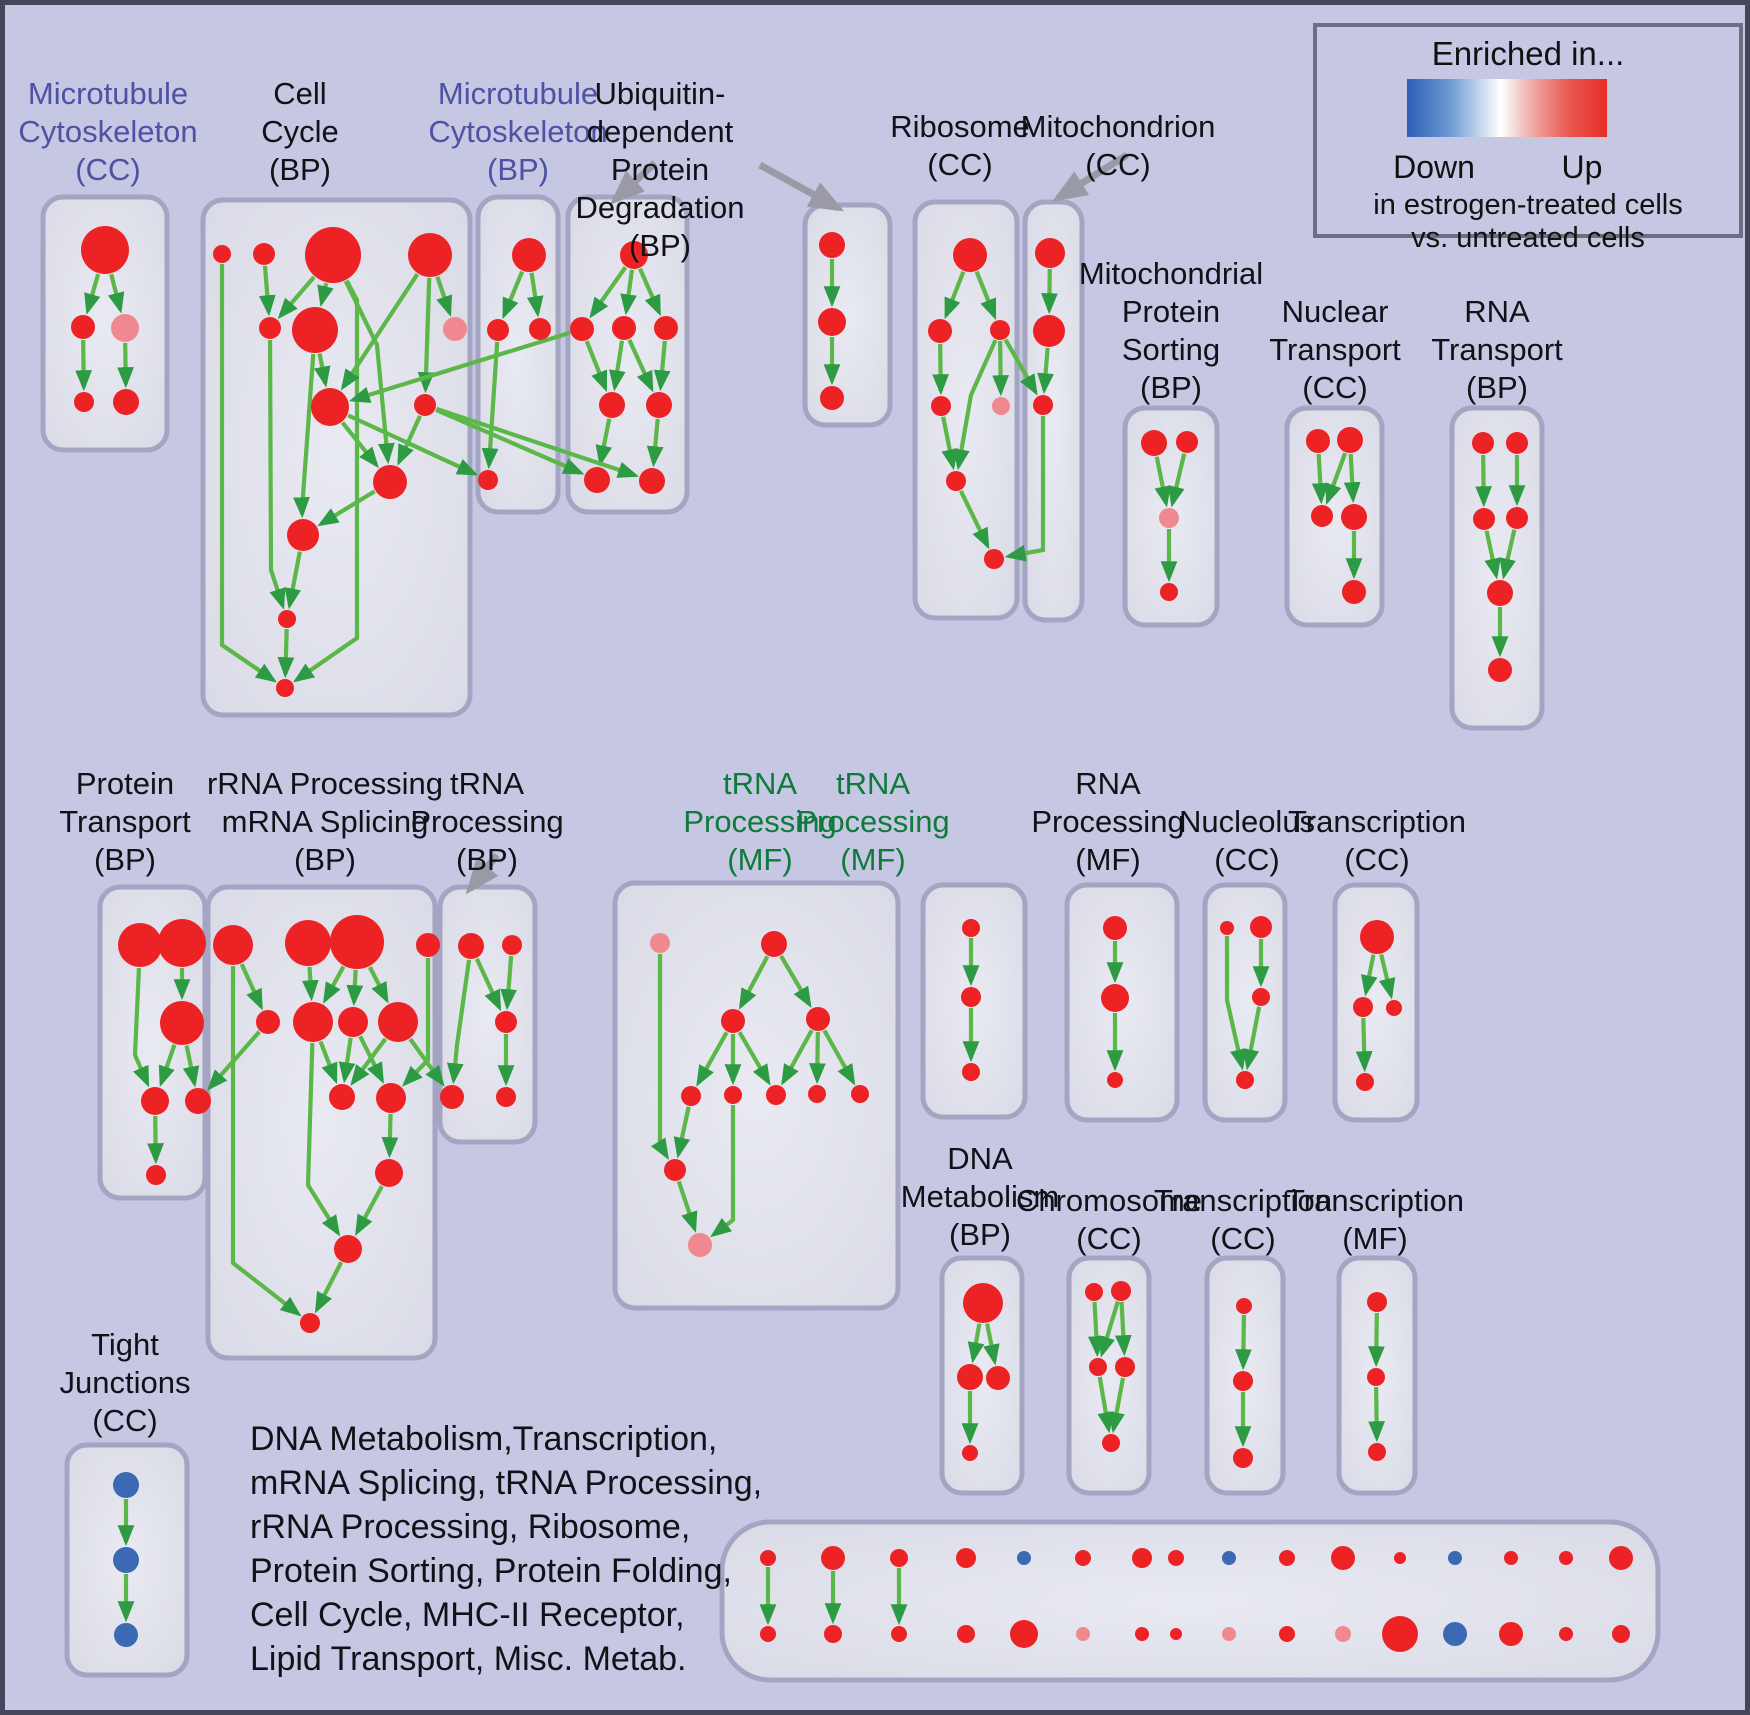  Describe the element at coordinates (470, 1527) in the screenshot. I see `pathway-summary-line: rRNA Processing, Ribosome,` at that location.